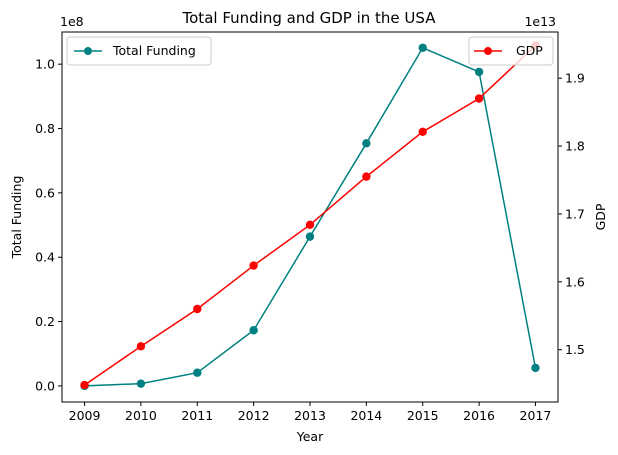 The height and width of the screenshot is (455, 618). Describe the element at coordinates (600, 216) in the screenshot. I see `right-y-axis-label: GDP` at that location.